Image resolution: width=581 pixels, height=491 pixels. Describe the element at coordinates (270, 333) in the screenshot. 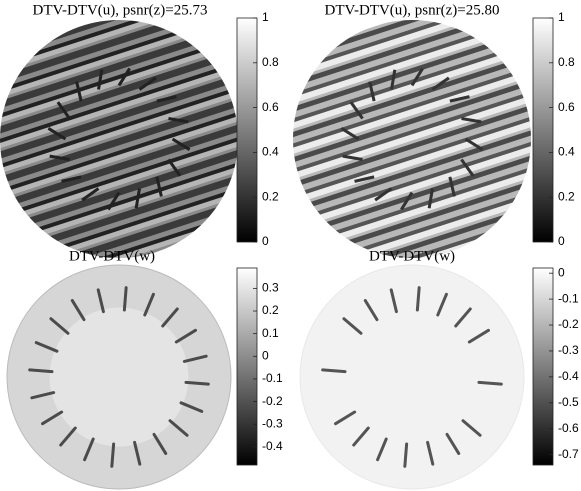

I see `colorbar-tick-label: 0.1` at that location.